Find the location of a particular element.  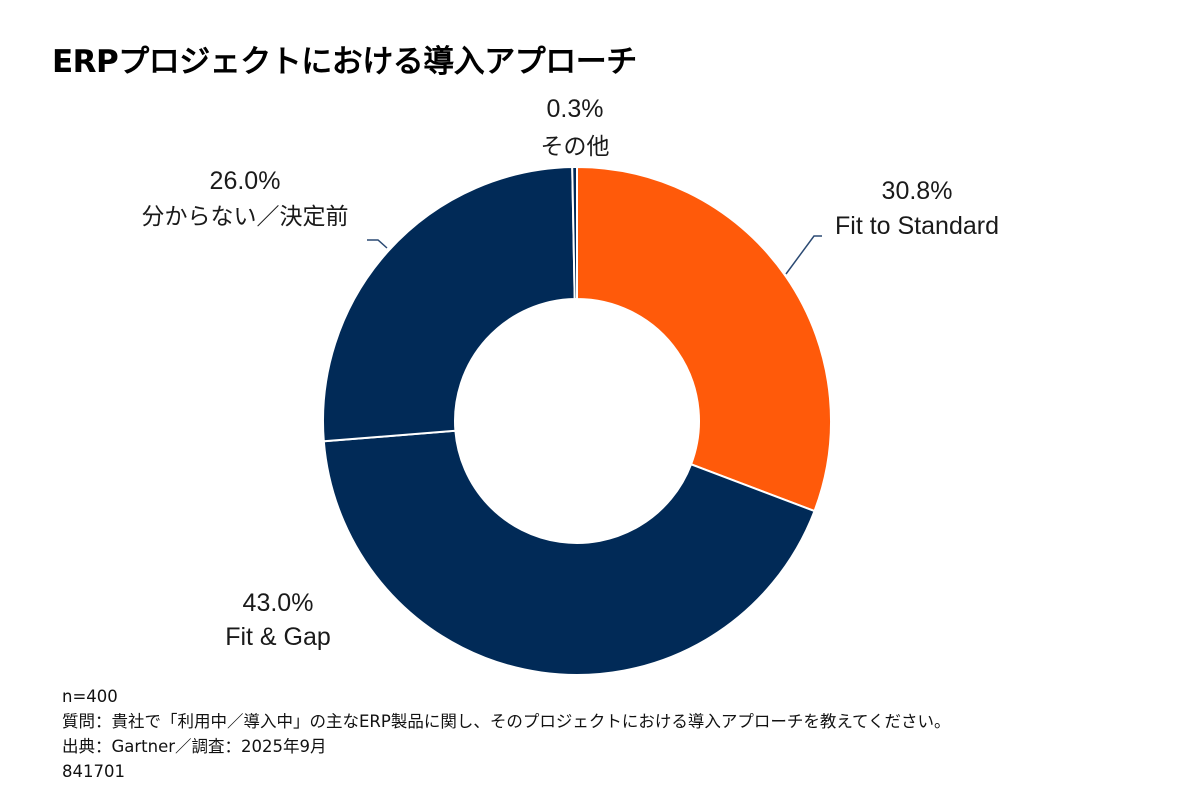

data-label-value-fit-to-standard: 30.8% is located at coordinates (917, 191).